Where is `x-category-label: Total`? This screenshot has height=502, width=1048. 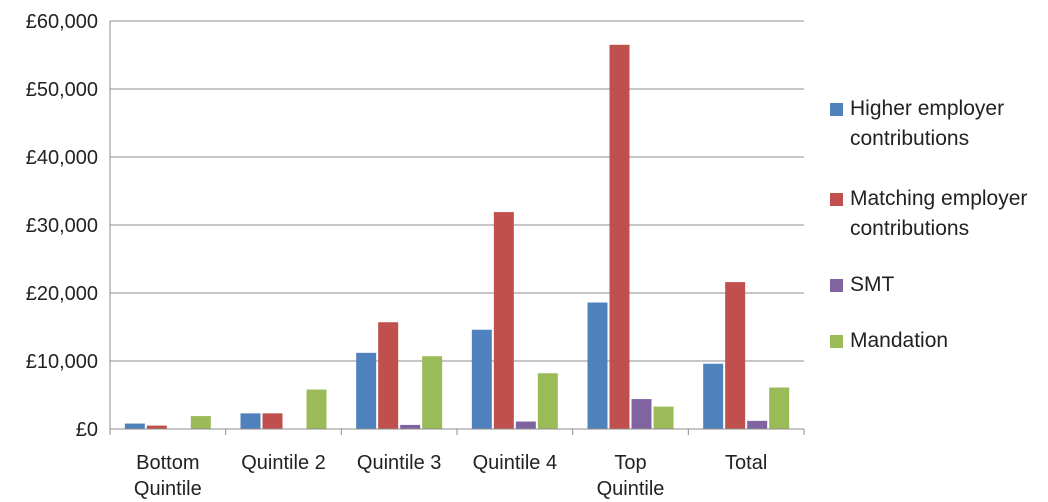
x-category-label: Total is located at coordinates (746, 463).